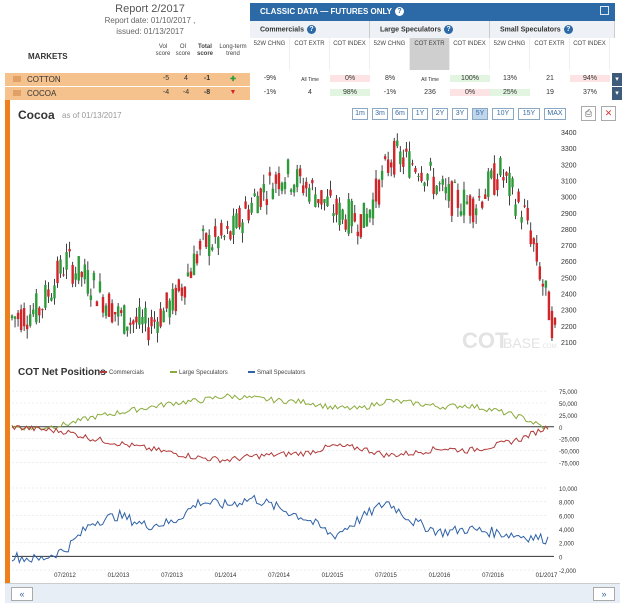  What do you see at coordinates (588, 113) in the screenshot?
I see `print-chart-icon: ⎙` at bounding box center [588, 113].